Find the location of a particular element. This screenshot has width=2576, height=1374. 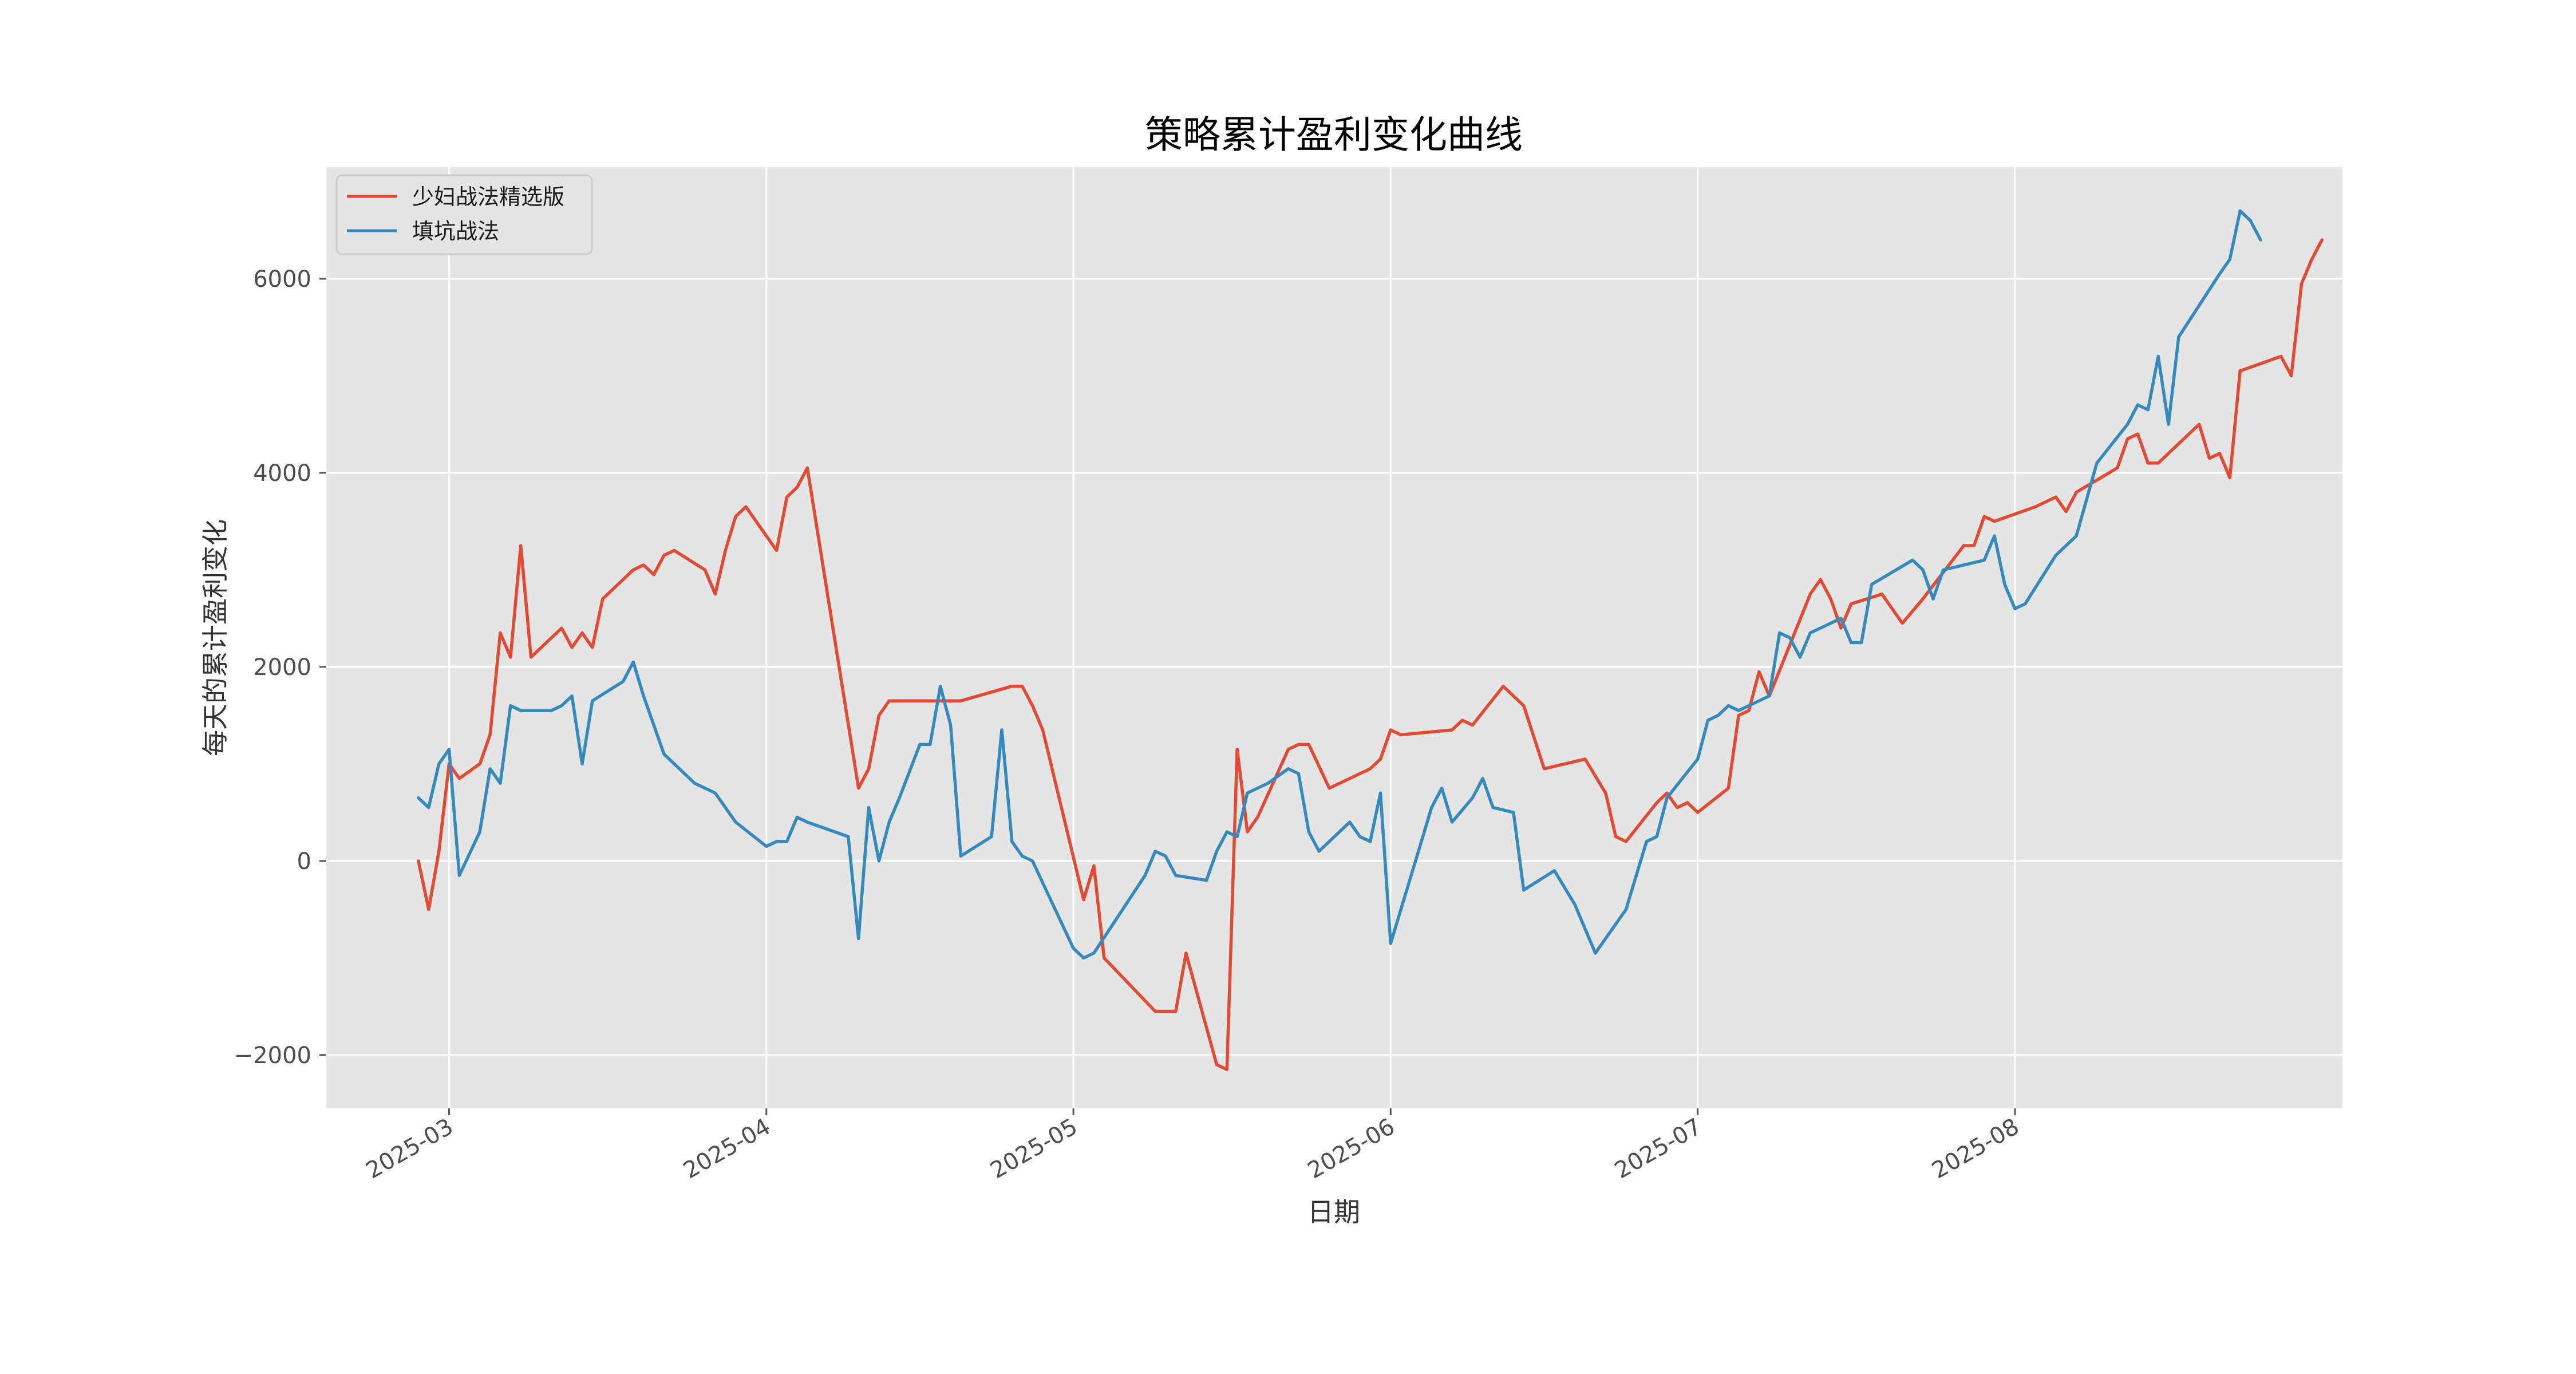

legend-label-series-1: 少妇战法精选版 is located at coordinates (488, 197).